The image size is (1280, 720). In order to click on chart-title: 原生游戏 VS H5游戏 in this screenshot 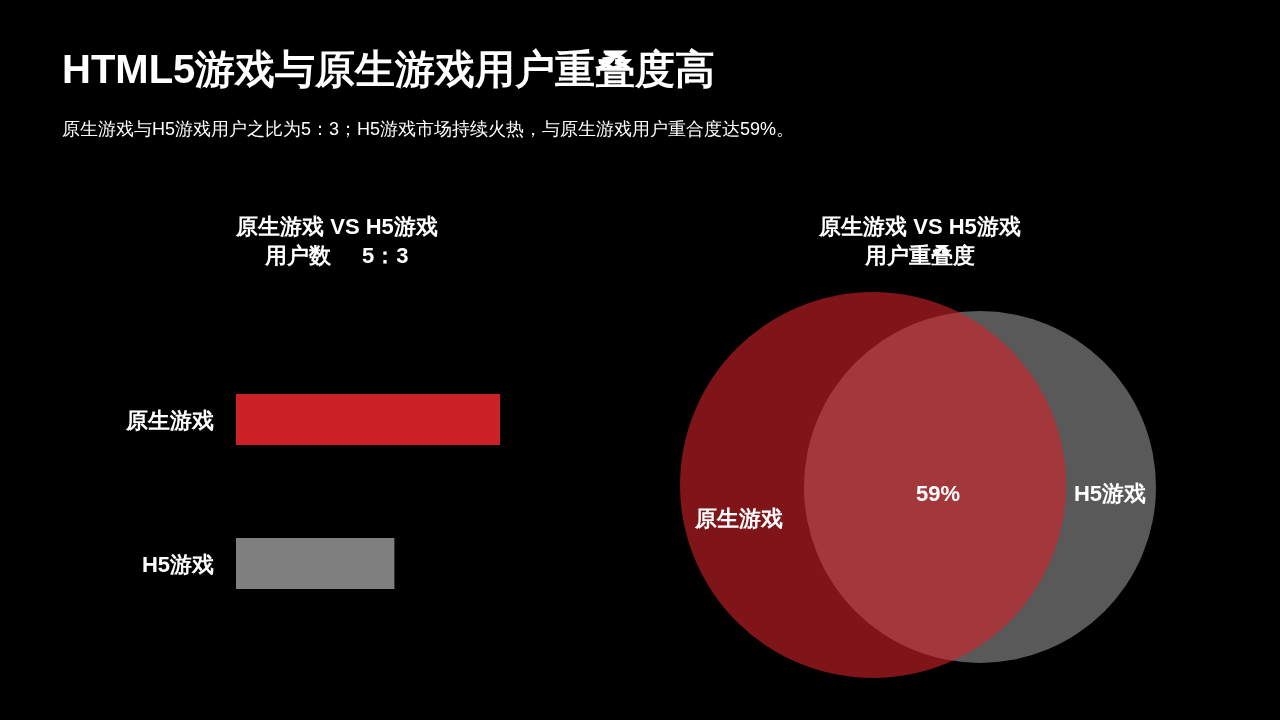, I will do `click(336, 226)`.